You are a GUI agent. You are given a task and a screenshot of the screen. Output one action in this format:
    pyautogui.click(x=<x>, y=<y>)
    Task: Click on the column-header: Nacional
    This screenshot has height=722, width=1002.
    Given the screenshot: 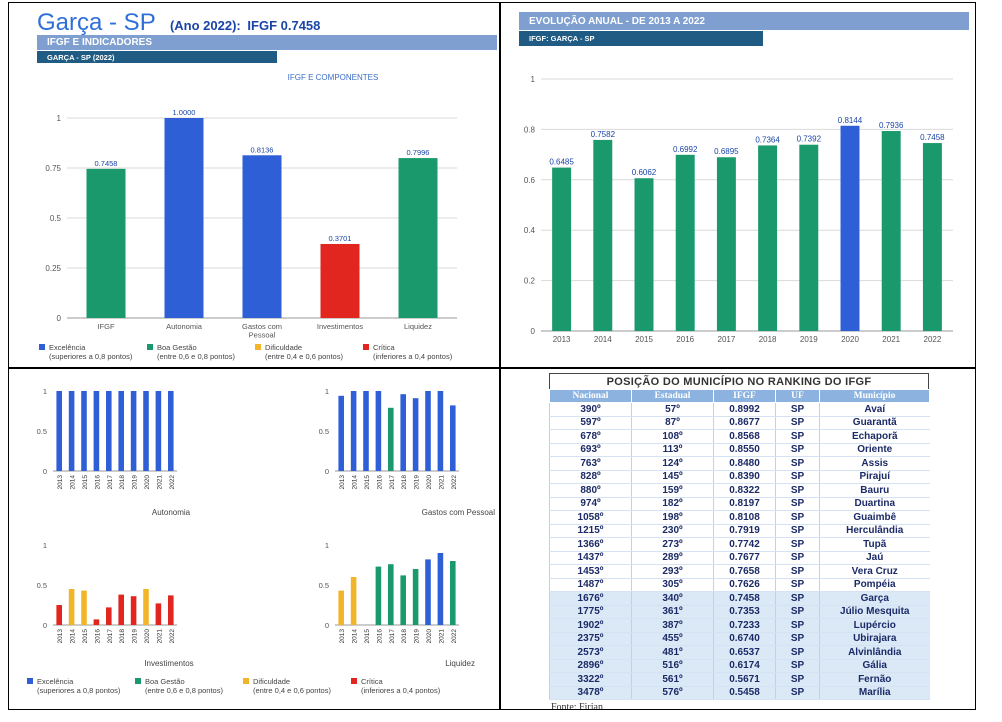 What is the action you would take?
    pyautogui.click(x=590, y=396)
    